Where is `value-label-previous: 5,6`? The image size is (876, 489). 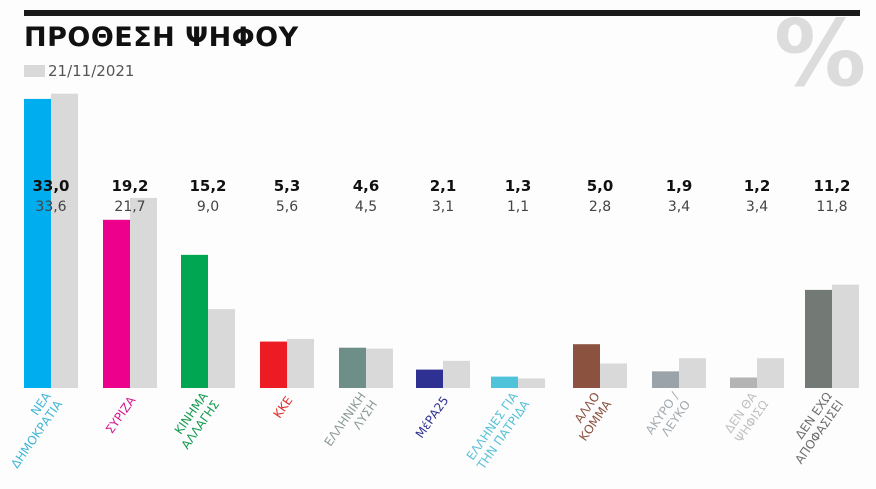
value-label-previous: 5,6 is located at coordinates (287, 207).